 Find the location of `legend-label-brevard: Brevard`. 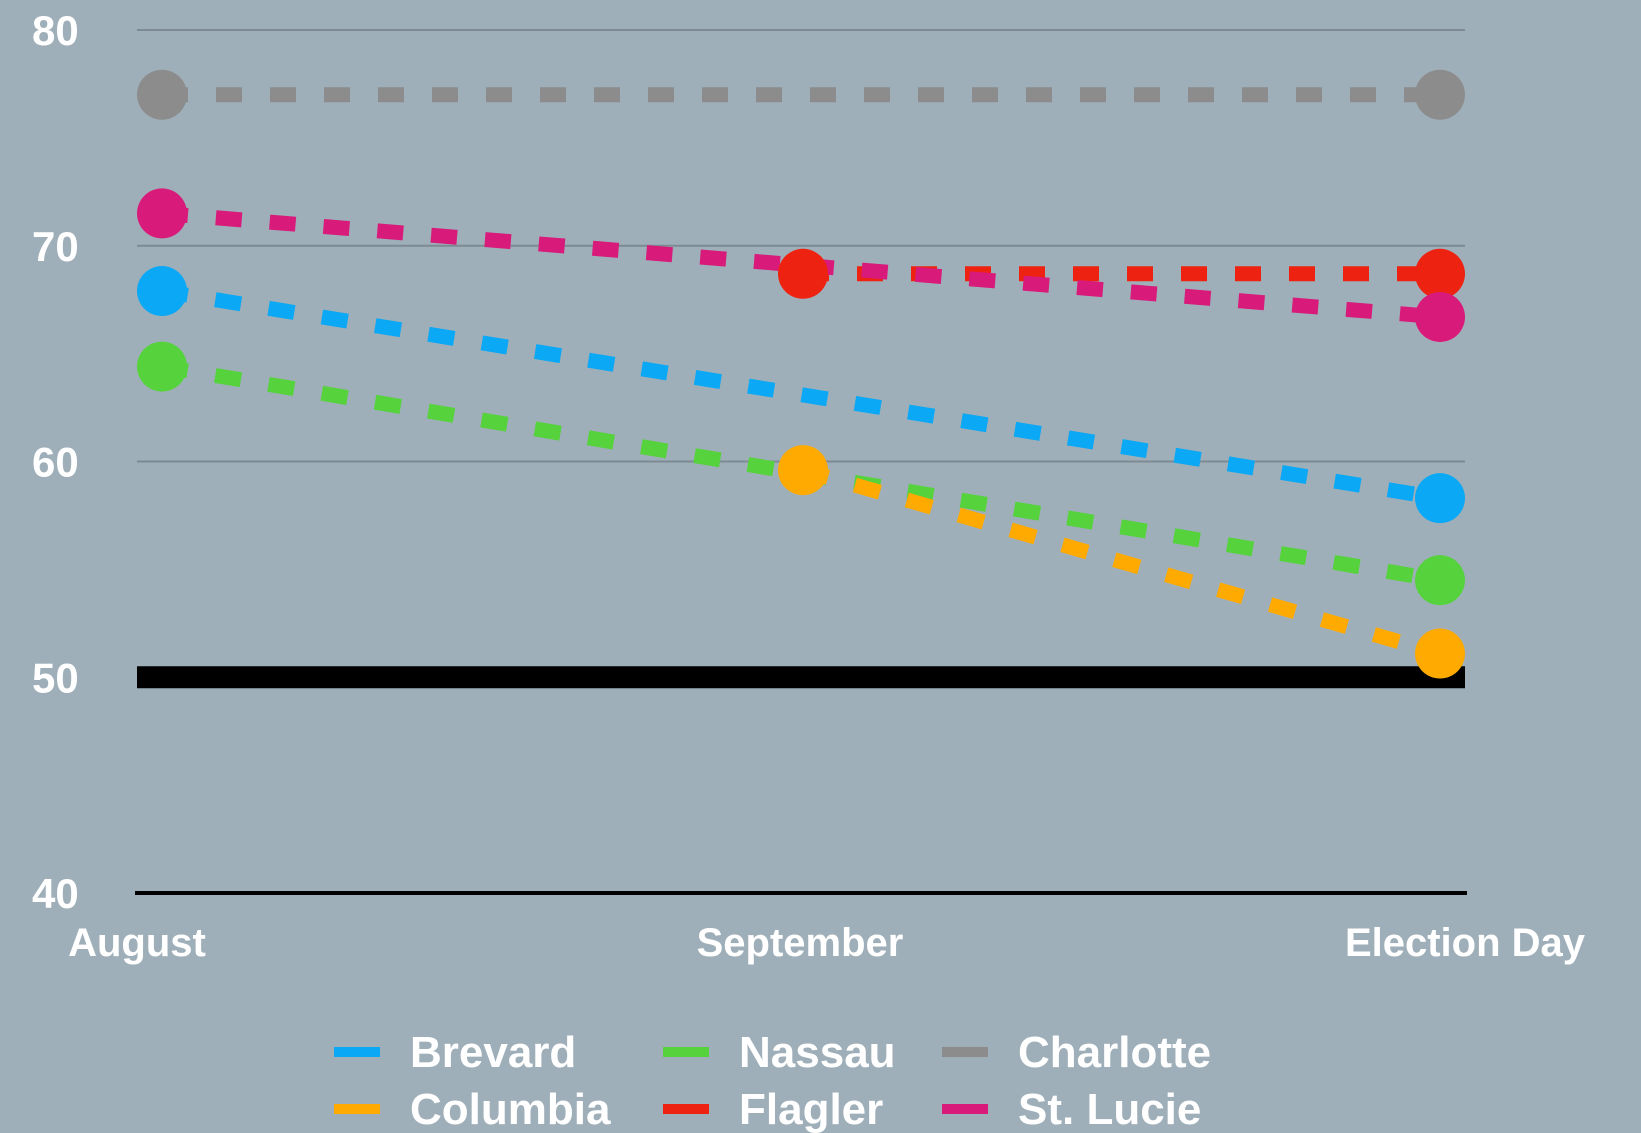

legend-label-brevard: Brevard is located at coordinates (493, 1052).